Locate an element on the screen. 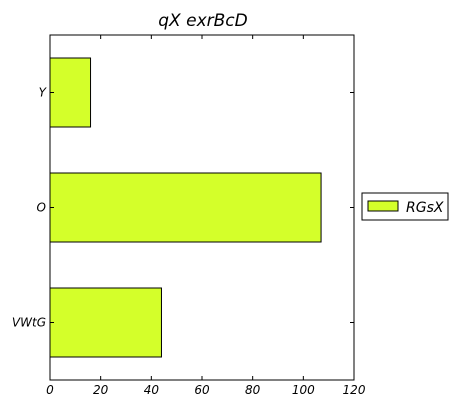  legend-label: RGsX is located at coordinates (425, 208).